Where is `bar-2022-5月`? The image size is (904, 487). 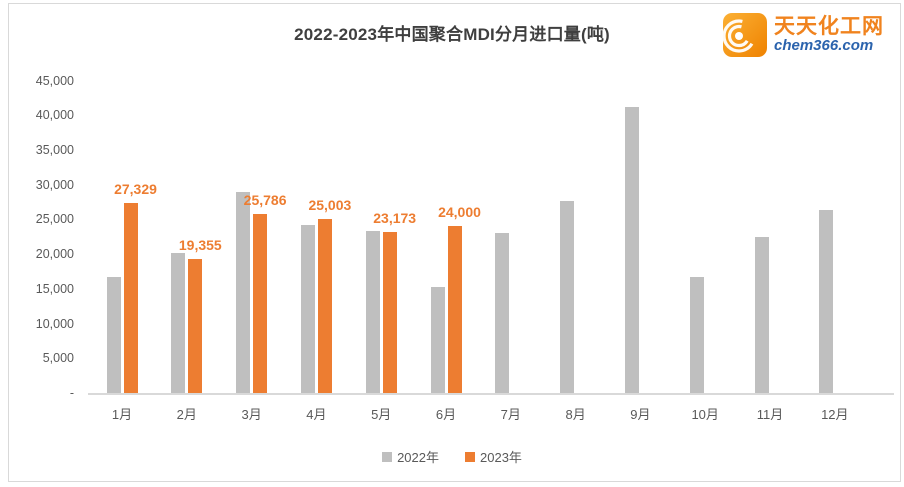
bar-2022-5月 is located at coordinates (372, 311).